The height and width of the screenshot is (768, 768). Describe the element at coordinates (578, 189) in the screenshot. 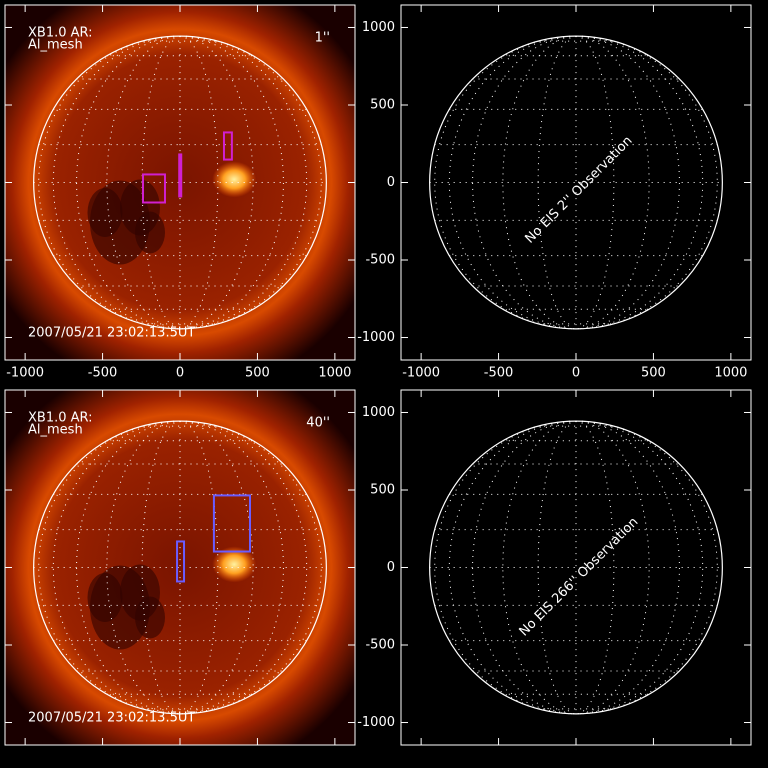

I see `no-observation-note: No EIS 2'' Observation` at that location.